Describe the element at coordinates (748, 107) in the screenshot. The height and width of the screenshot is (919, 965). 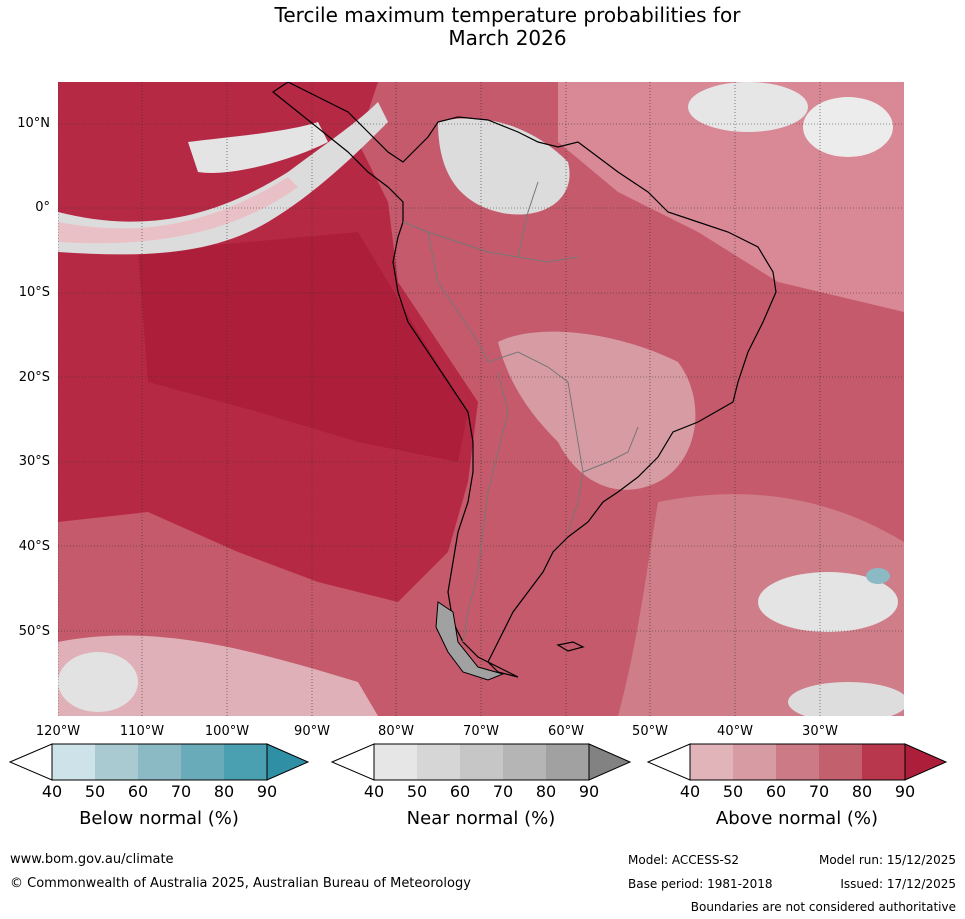
I see `map-grey-patch-atlantic` at that location.